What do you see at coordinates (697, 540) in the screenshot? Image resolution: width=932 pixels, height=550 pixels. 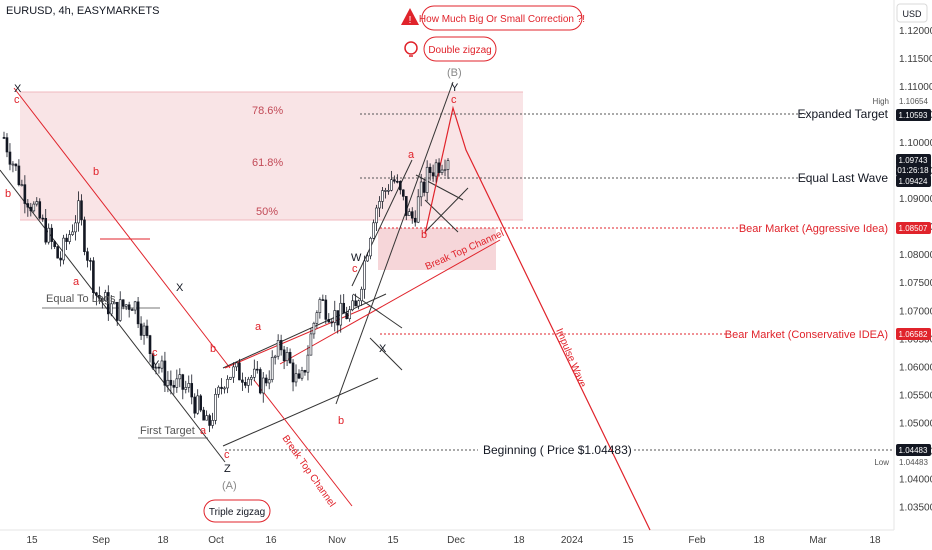 I see `time-tick-label: Feb` at bounding box center [697, 540].